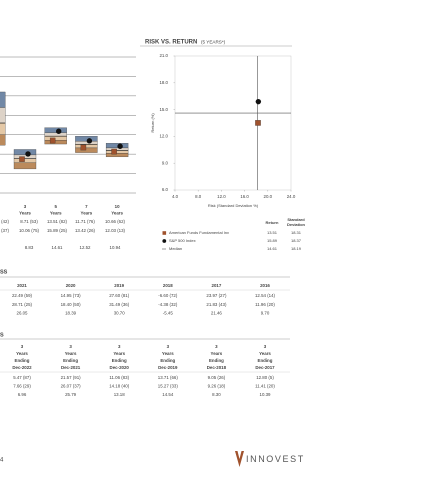 The height and width of the screenshot is (480, 426). I want to click on legend-label: S&P 500 Index, so click(182, 240).